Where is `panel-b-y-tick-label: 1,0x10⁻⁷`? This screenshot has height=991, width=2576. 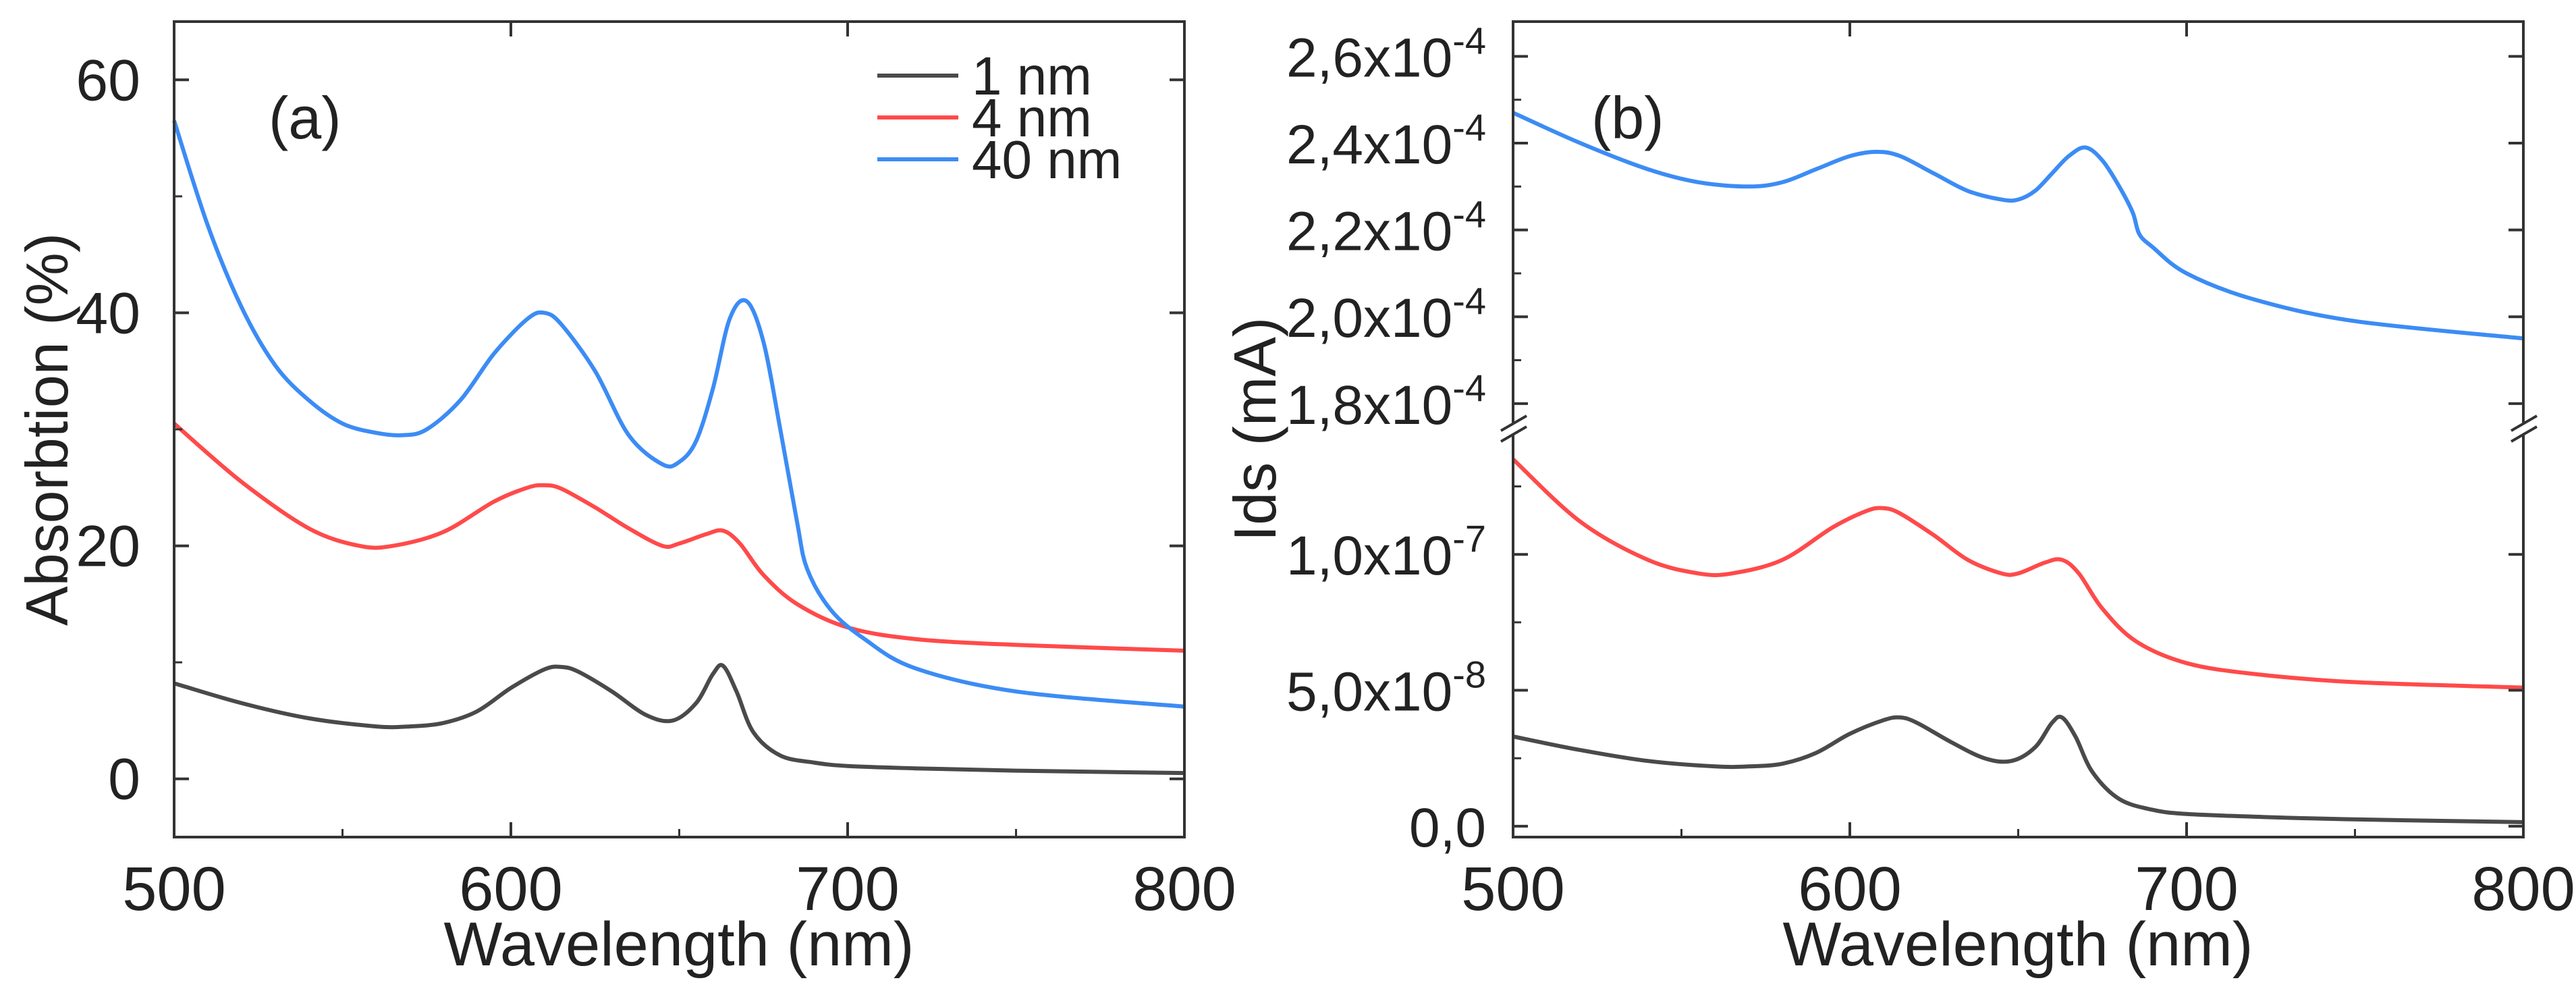
panel-b-y-tick-label: 1,0x10⁻⁷ is located at coordinates (1386, 552).